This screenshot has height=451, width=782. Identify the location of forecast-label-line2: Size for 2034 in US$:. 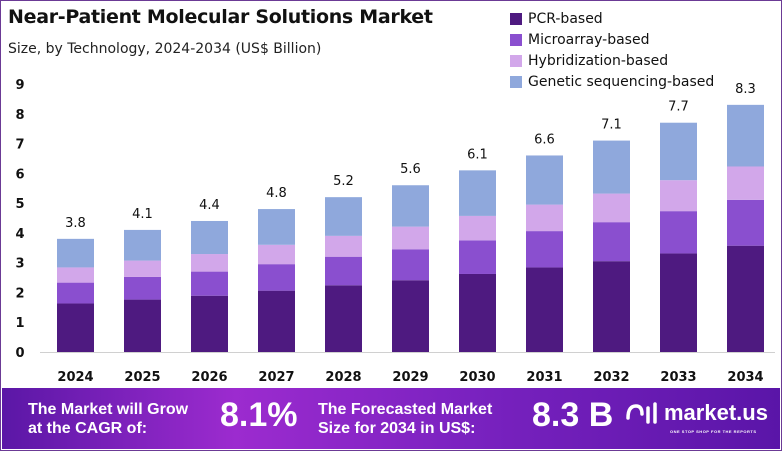
(397, 428).